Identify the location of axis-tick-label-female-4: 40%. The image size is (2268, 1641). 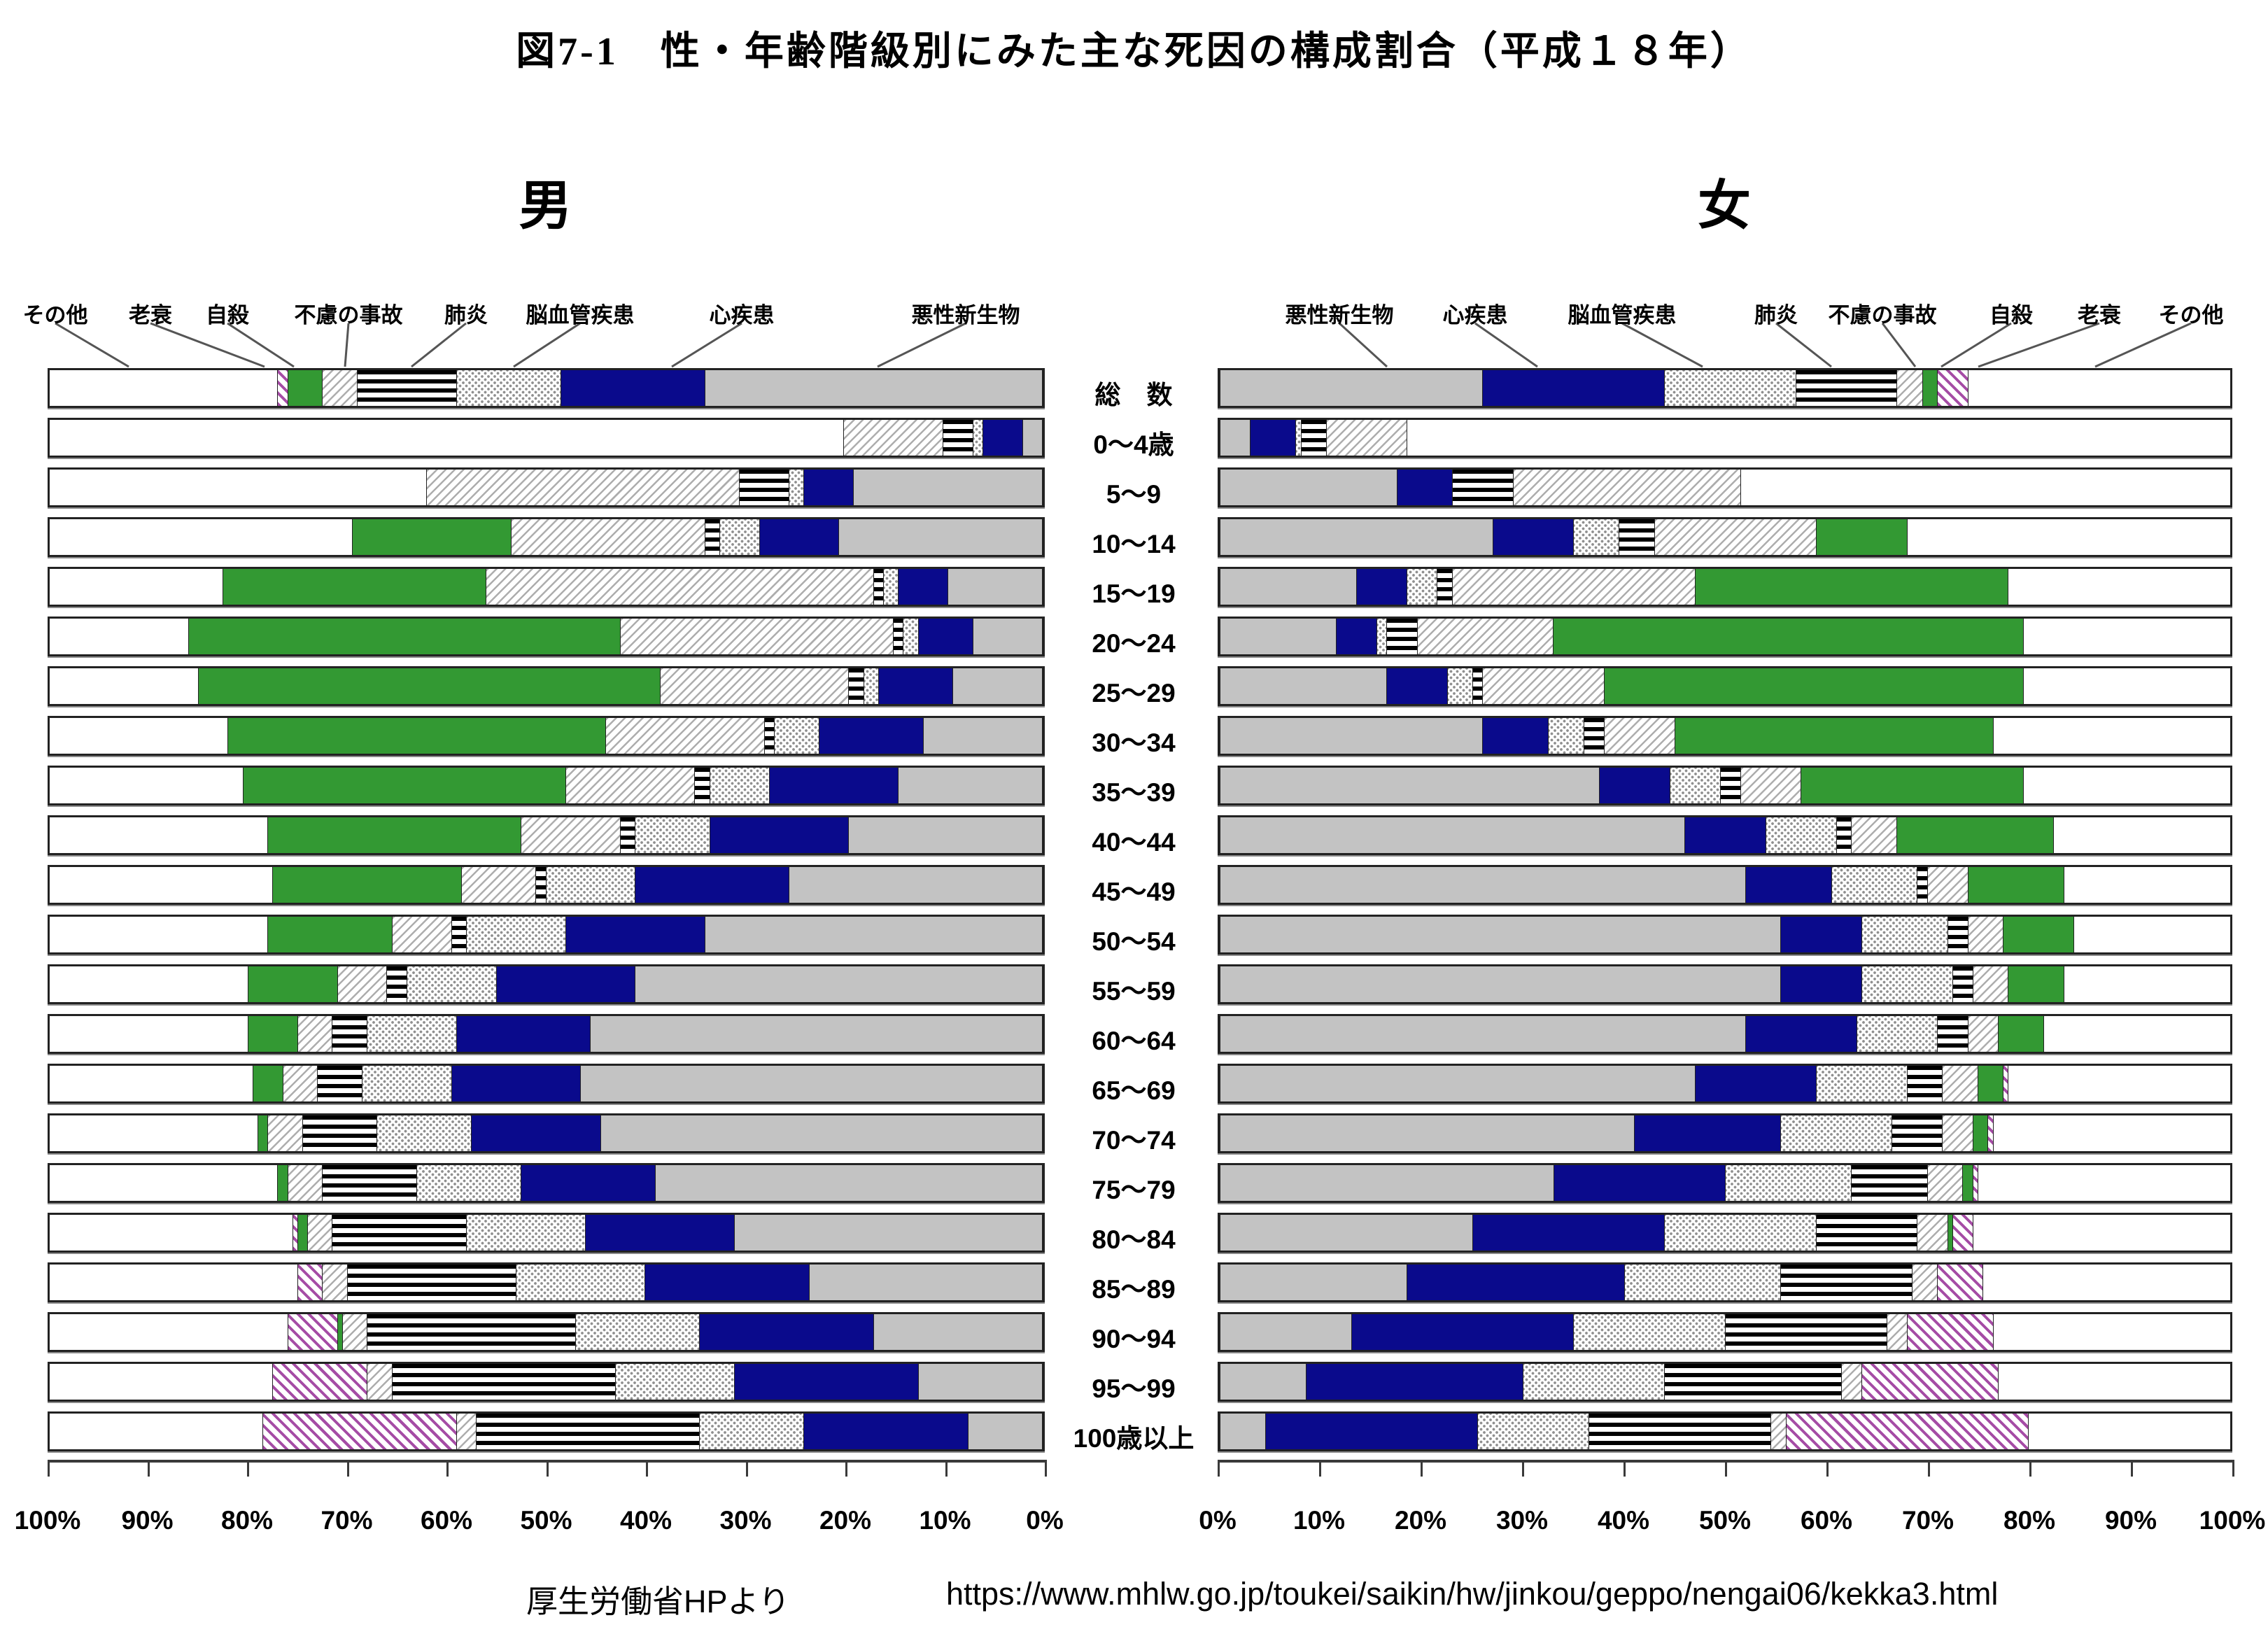
(1623, 1520).